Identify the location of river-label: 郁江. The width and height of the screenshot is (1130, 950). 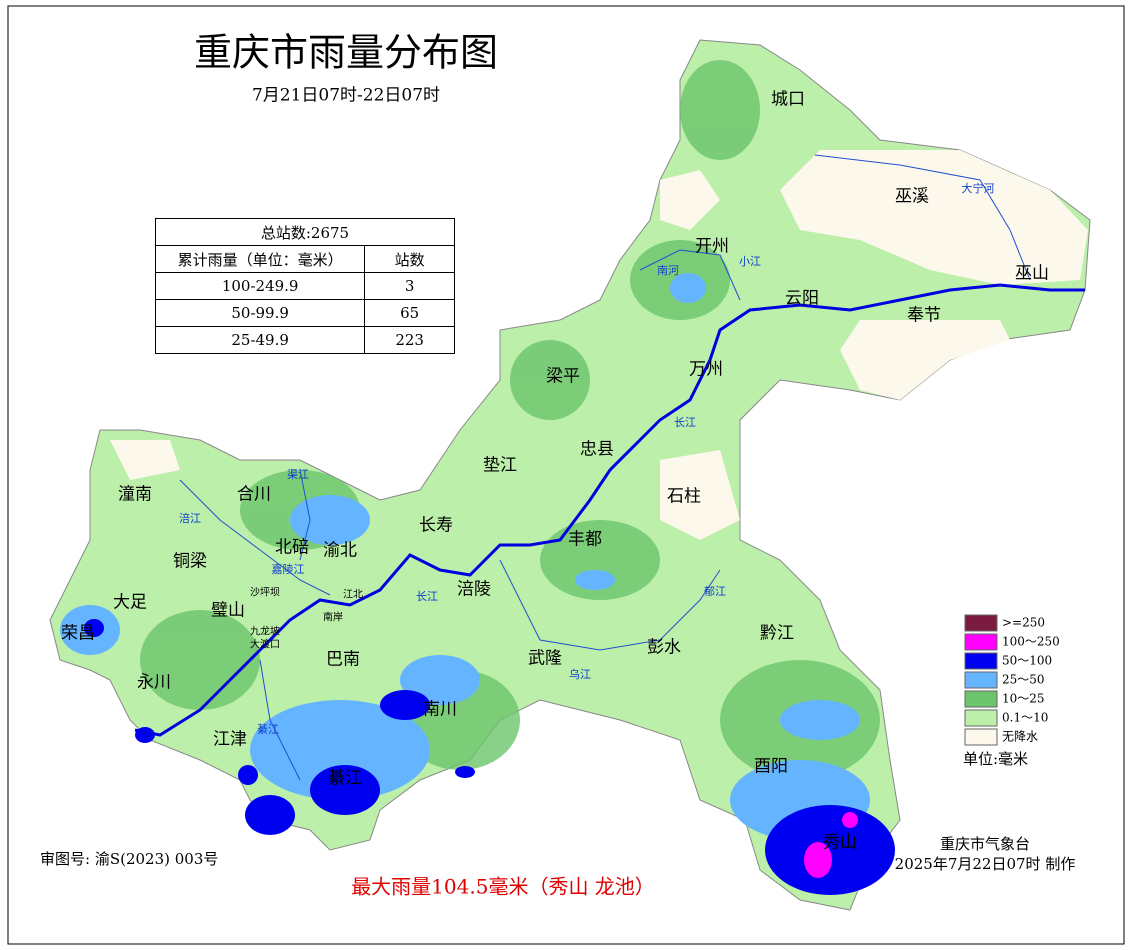
(715, 591).